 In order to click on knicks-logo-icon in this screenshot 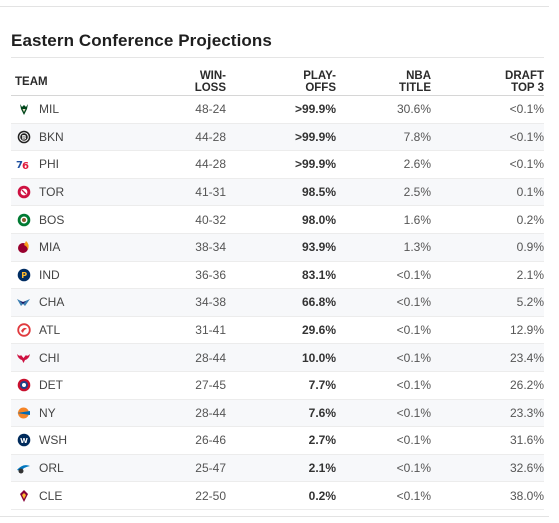, I will do `click(23, 412)`.